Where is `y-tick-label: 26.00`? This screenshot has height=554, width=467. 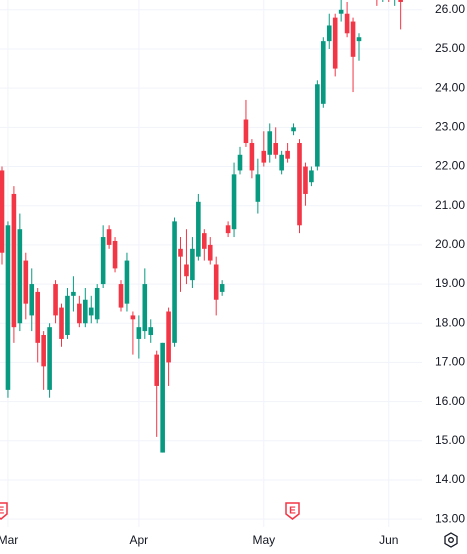 y-tick-label: 26.00 is located at coordinates (450, 9).